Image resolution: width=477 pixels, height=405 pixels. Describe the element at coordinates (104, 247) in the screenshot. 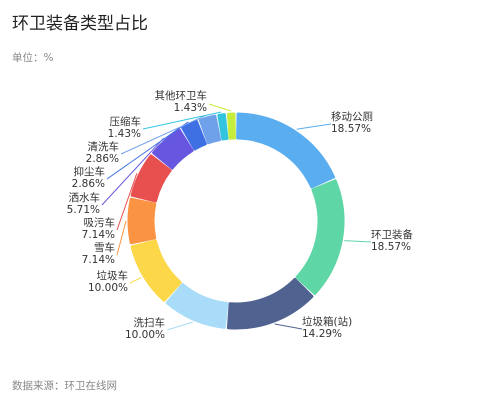

I see `slice-label: 雪车` at that location.